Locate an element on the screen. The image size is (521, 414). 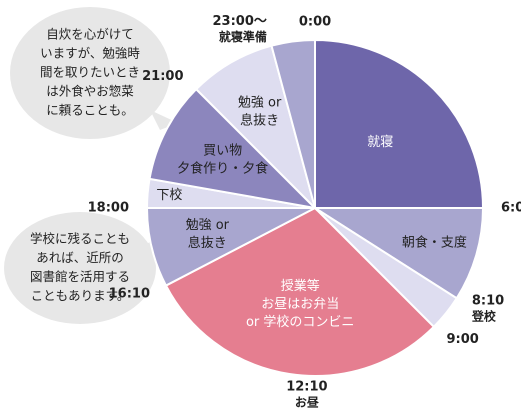
slice-label: お昼はお弁当 is located at coordinates (300, 304).